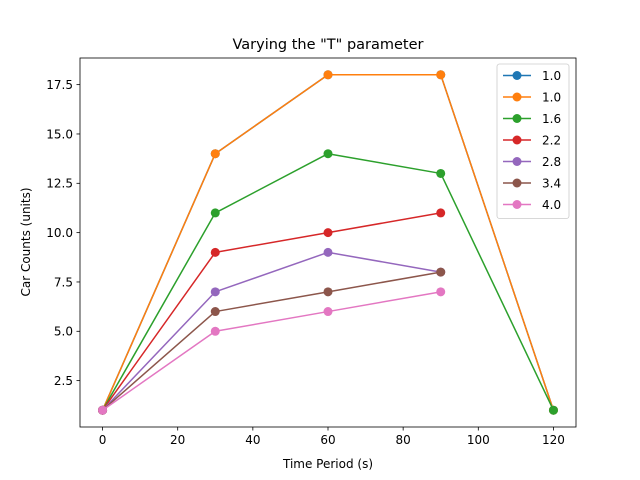  Describe the element at coordinates (327, 440) in the screenshot. I see `x-tick-label-3: 60` at that location.